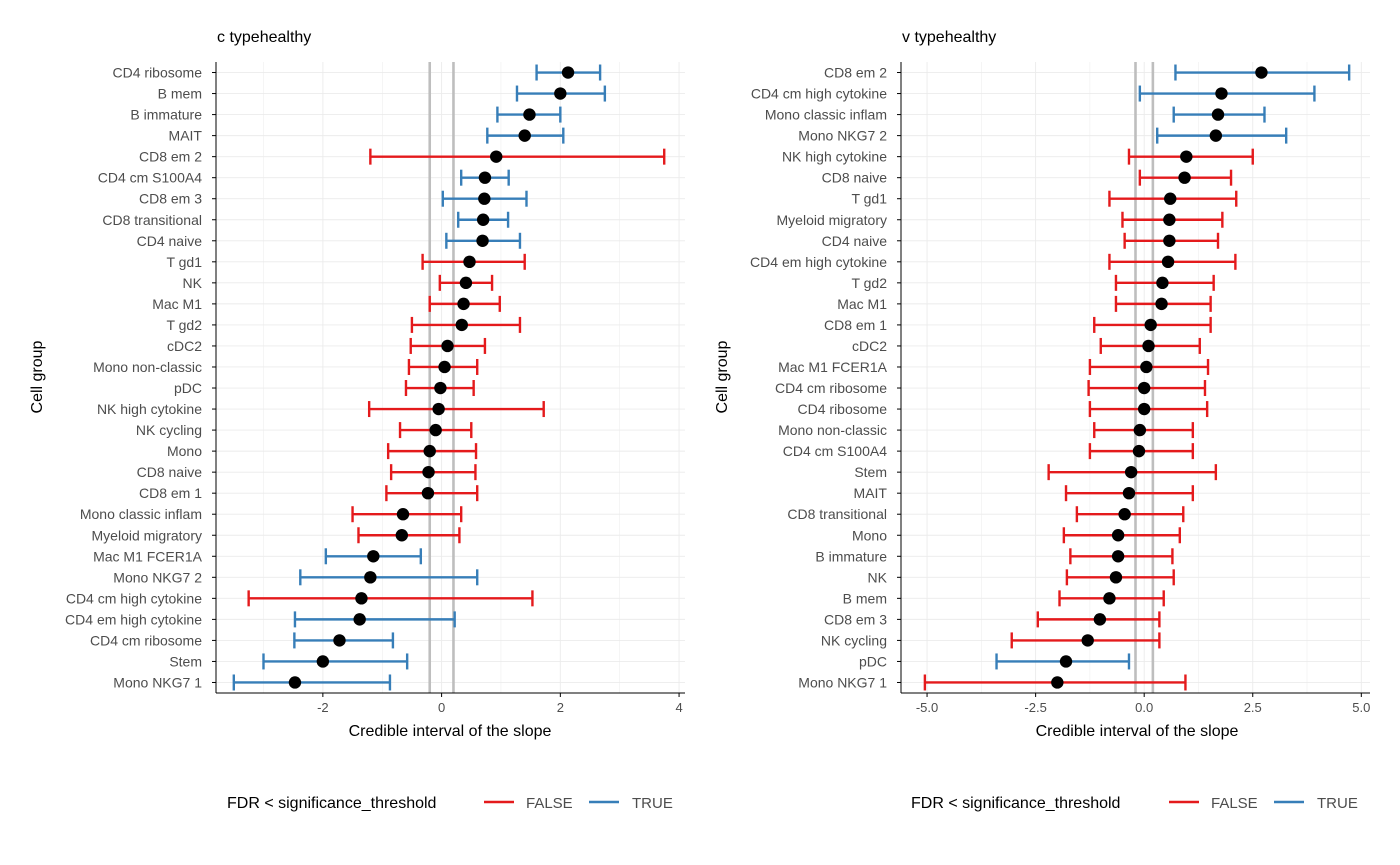 This screenshot has width=1400, height=865. I want to click on panel-title: v typehealthy, so click(949, 37).